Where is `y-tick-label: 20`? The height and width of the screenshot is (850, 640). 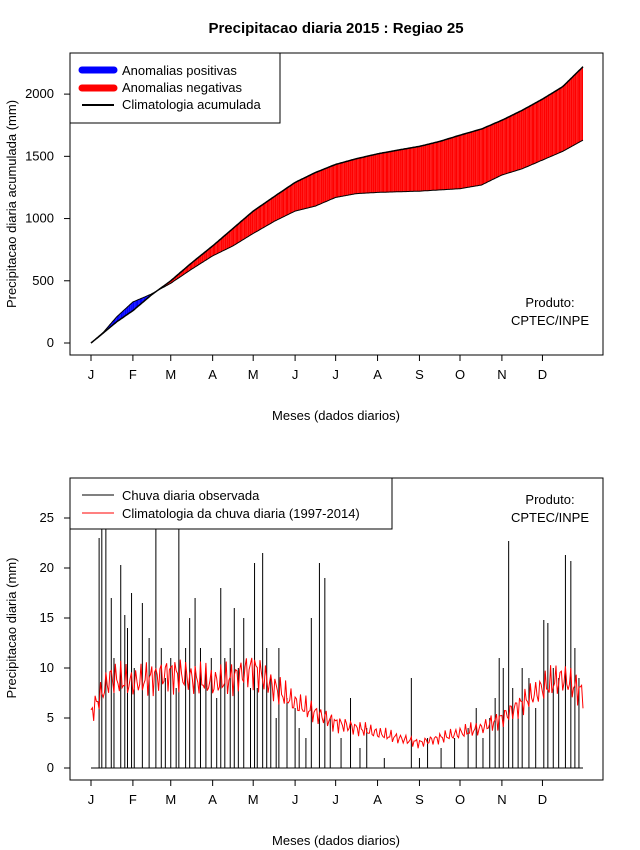
y-tick-label: 20 is located at coordinates (47, 567).